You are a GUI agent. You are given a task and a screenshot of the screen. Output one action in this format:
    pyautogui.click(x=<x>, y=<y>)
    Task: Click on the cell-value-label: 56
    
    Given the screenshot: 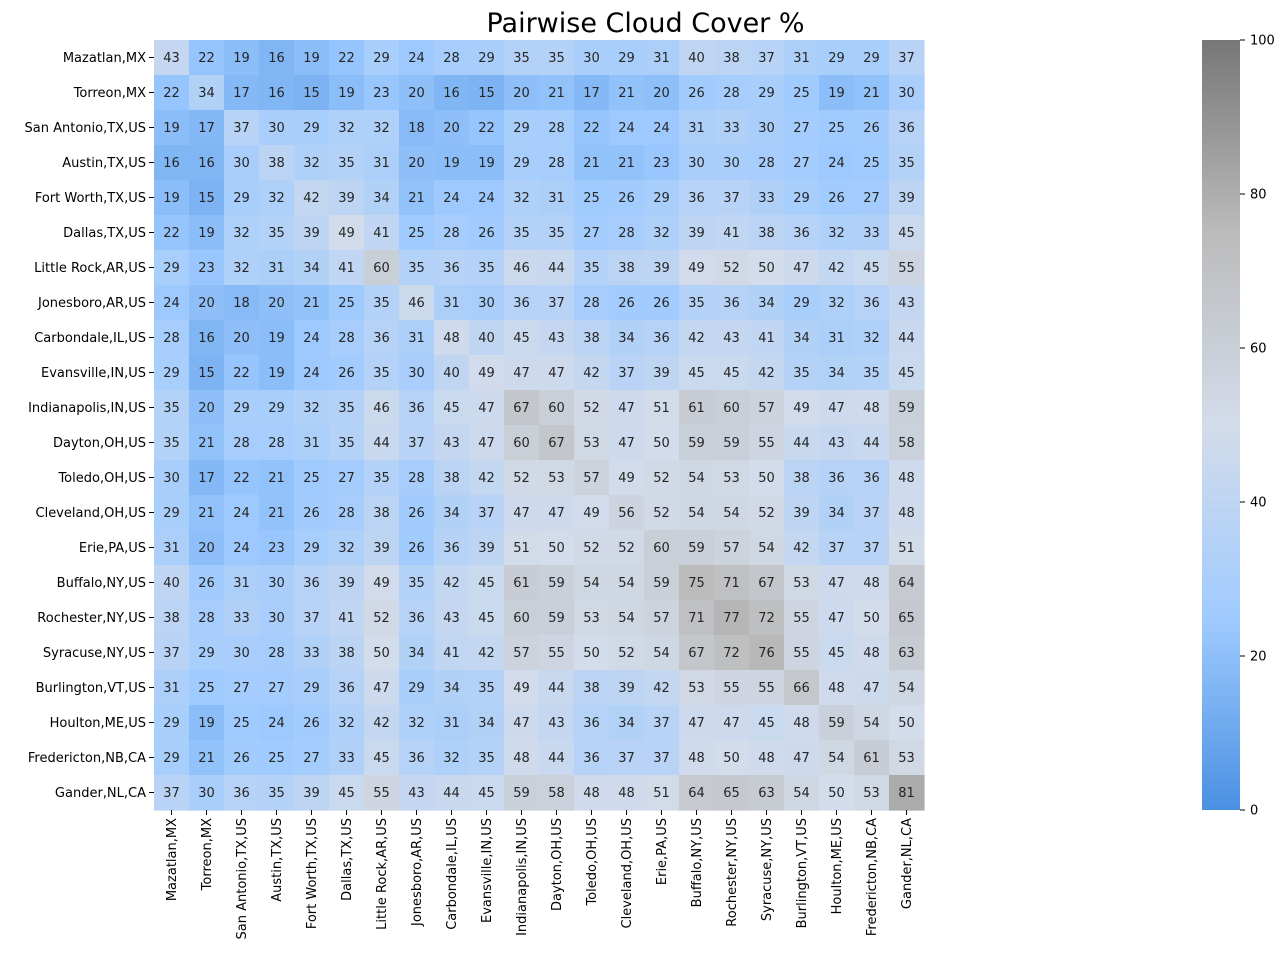 What is the action you would take?
    pyautogui.click(x=626, y=513)
    